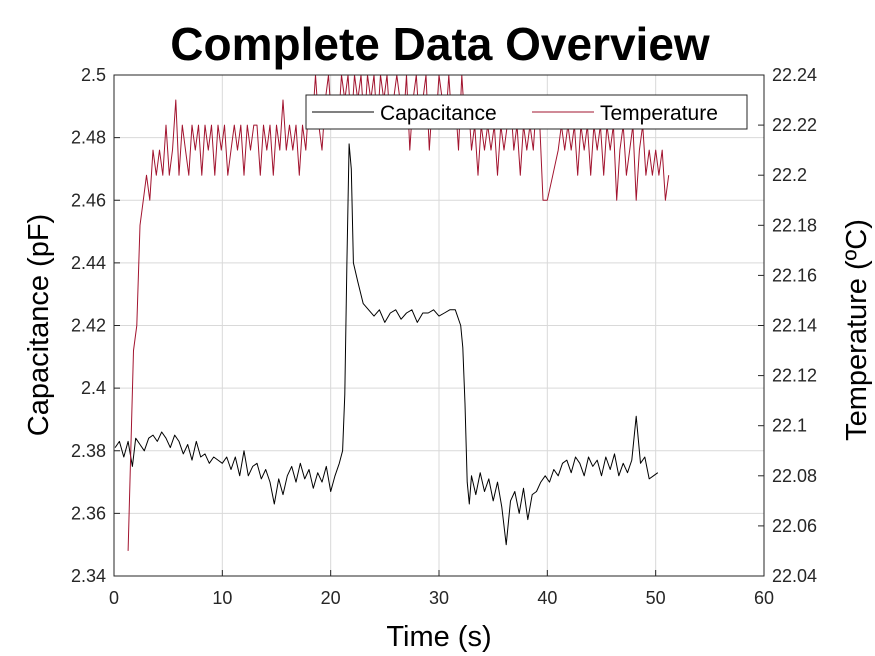 This screenshot has width=875, height=656. I want to click on chart-title: Complete Data Overview, so click(440, 44).